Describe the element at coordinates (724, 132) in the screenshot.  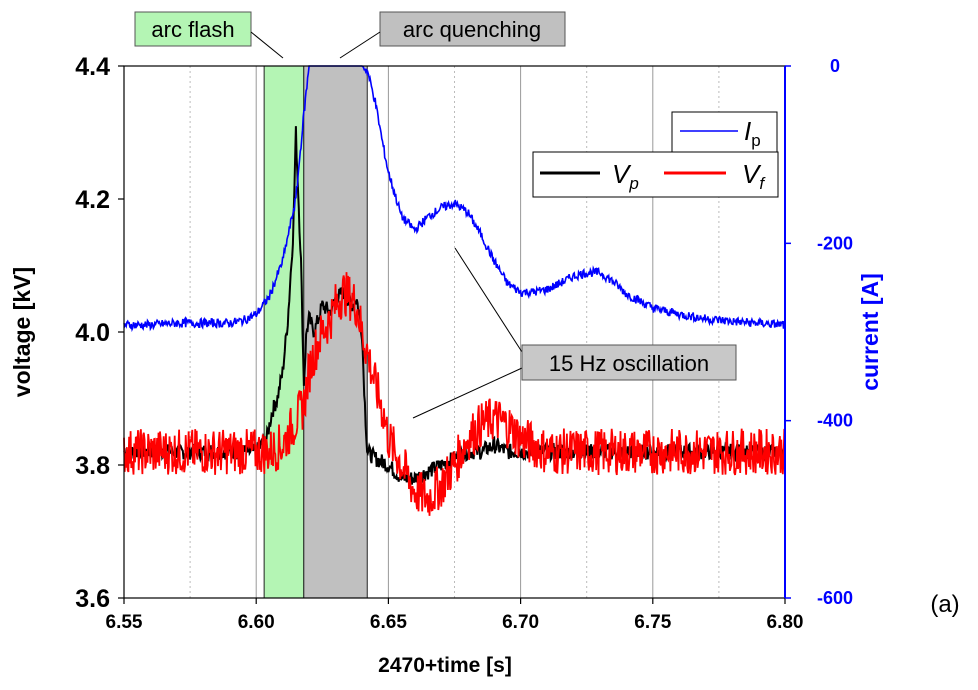
I see `legend-current: Ip` at that location.